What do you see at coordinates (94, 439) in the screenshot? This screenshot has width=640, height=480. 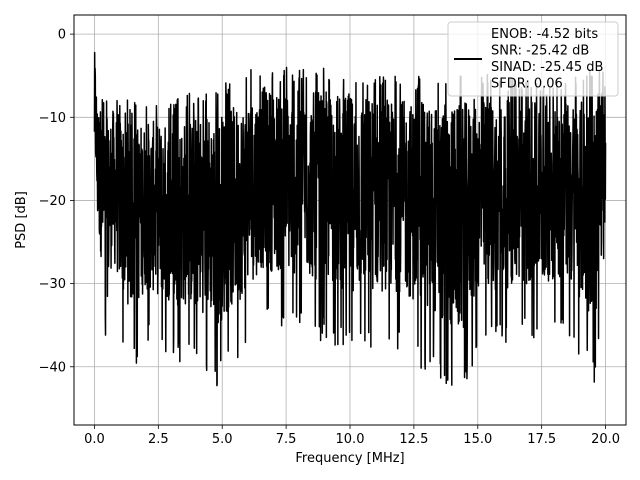 I see `x-tick-label: 0.0` at bounding box center [94, 439].